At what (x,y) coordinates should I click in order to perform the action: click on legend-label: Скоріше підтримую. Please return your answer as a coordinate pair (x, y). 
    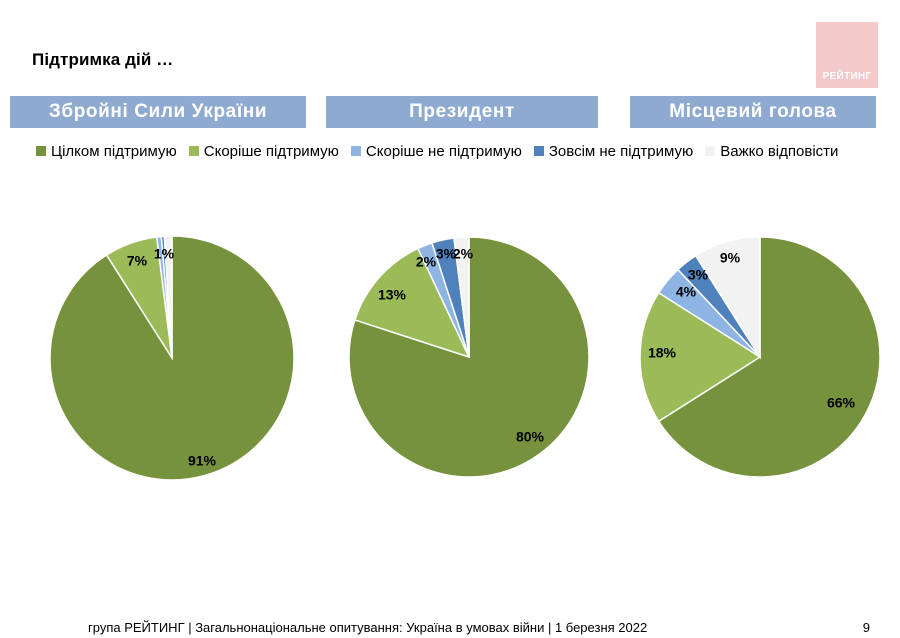
    Looking at the image, I should click on (271, 151).